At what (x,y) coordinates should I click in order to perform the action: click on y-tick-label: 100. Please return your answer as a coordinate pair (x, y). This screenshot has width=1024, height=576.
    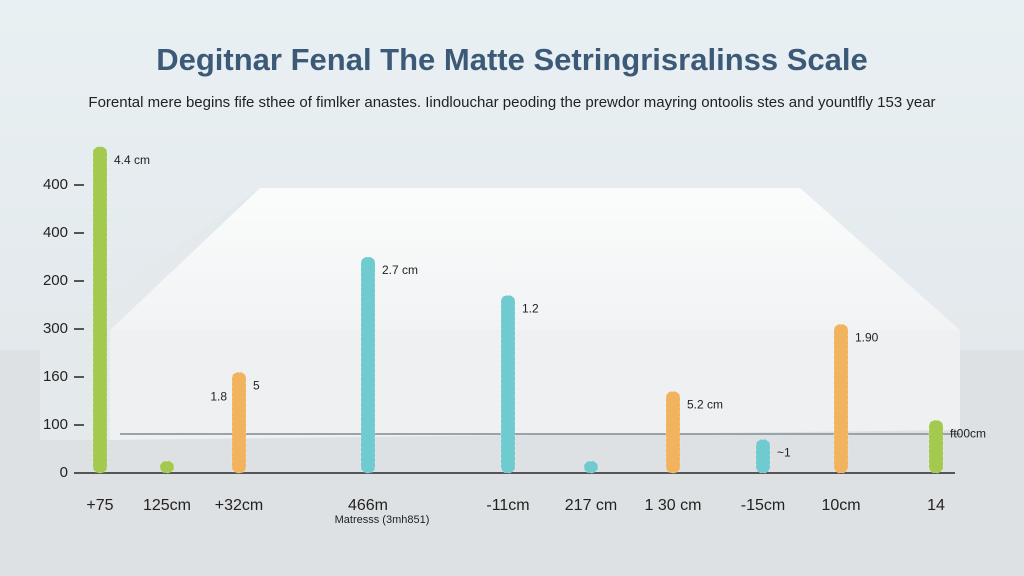
    Looking at the image, I should click on (55, 424).